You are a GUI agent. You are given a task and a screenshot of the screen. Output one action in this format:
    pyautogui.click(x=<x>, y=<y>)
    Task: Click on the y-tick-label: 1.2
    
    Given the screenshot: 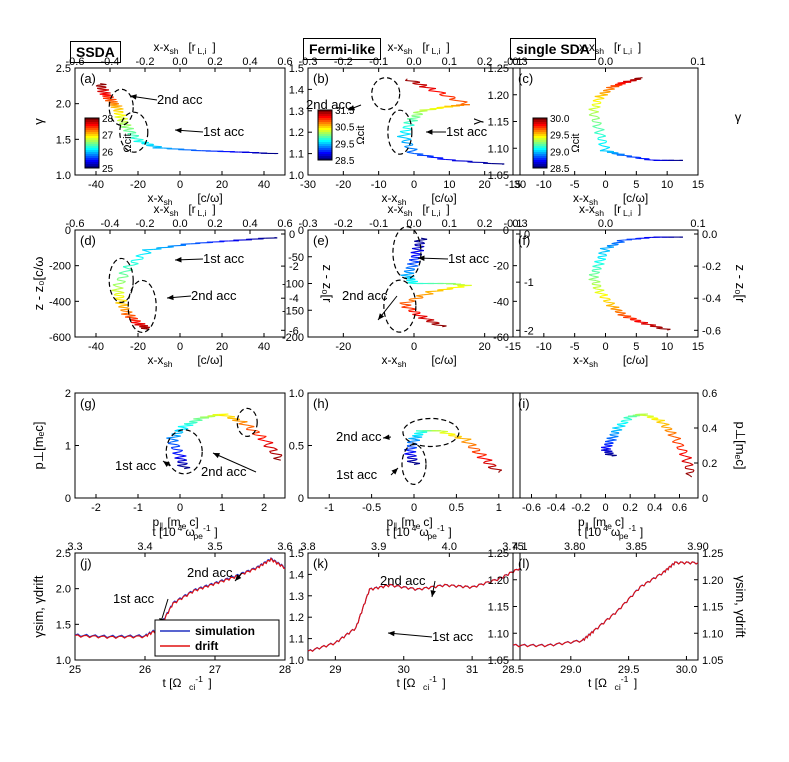 What is the action you would take?
    pyautogui.click(x=296, y=133)
    